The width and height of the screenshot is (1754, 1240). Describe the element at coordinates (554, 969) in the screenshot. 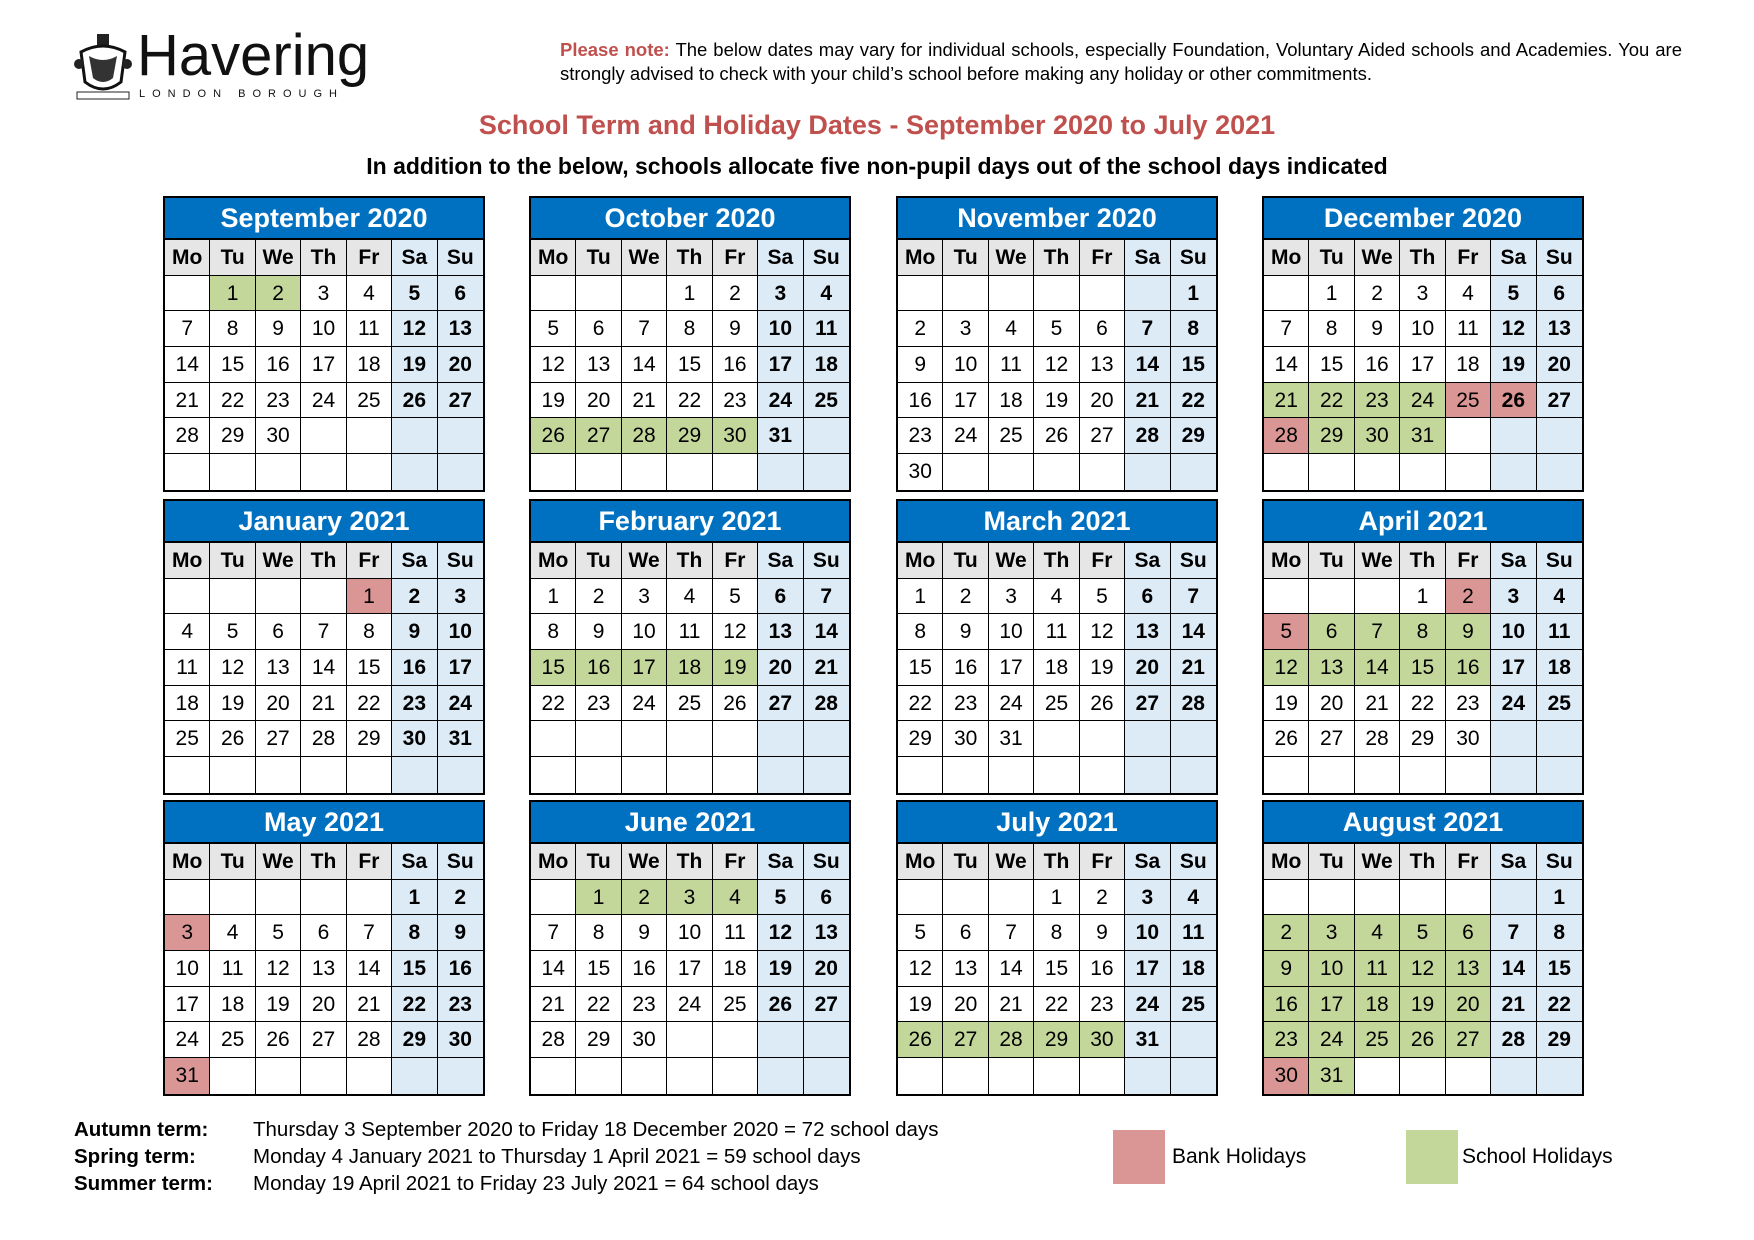

I see `day-cell: 14` at that location.